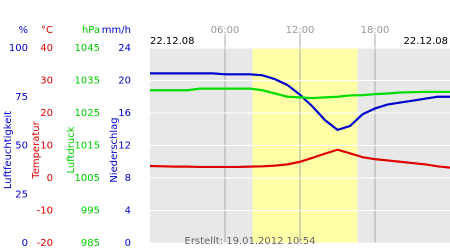 Image resolution: width=450 pixels, height=250 pixels. I want to click on axis-title: Niederschlag, so click(114, 149).